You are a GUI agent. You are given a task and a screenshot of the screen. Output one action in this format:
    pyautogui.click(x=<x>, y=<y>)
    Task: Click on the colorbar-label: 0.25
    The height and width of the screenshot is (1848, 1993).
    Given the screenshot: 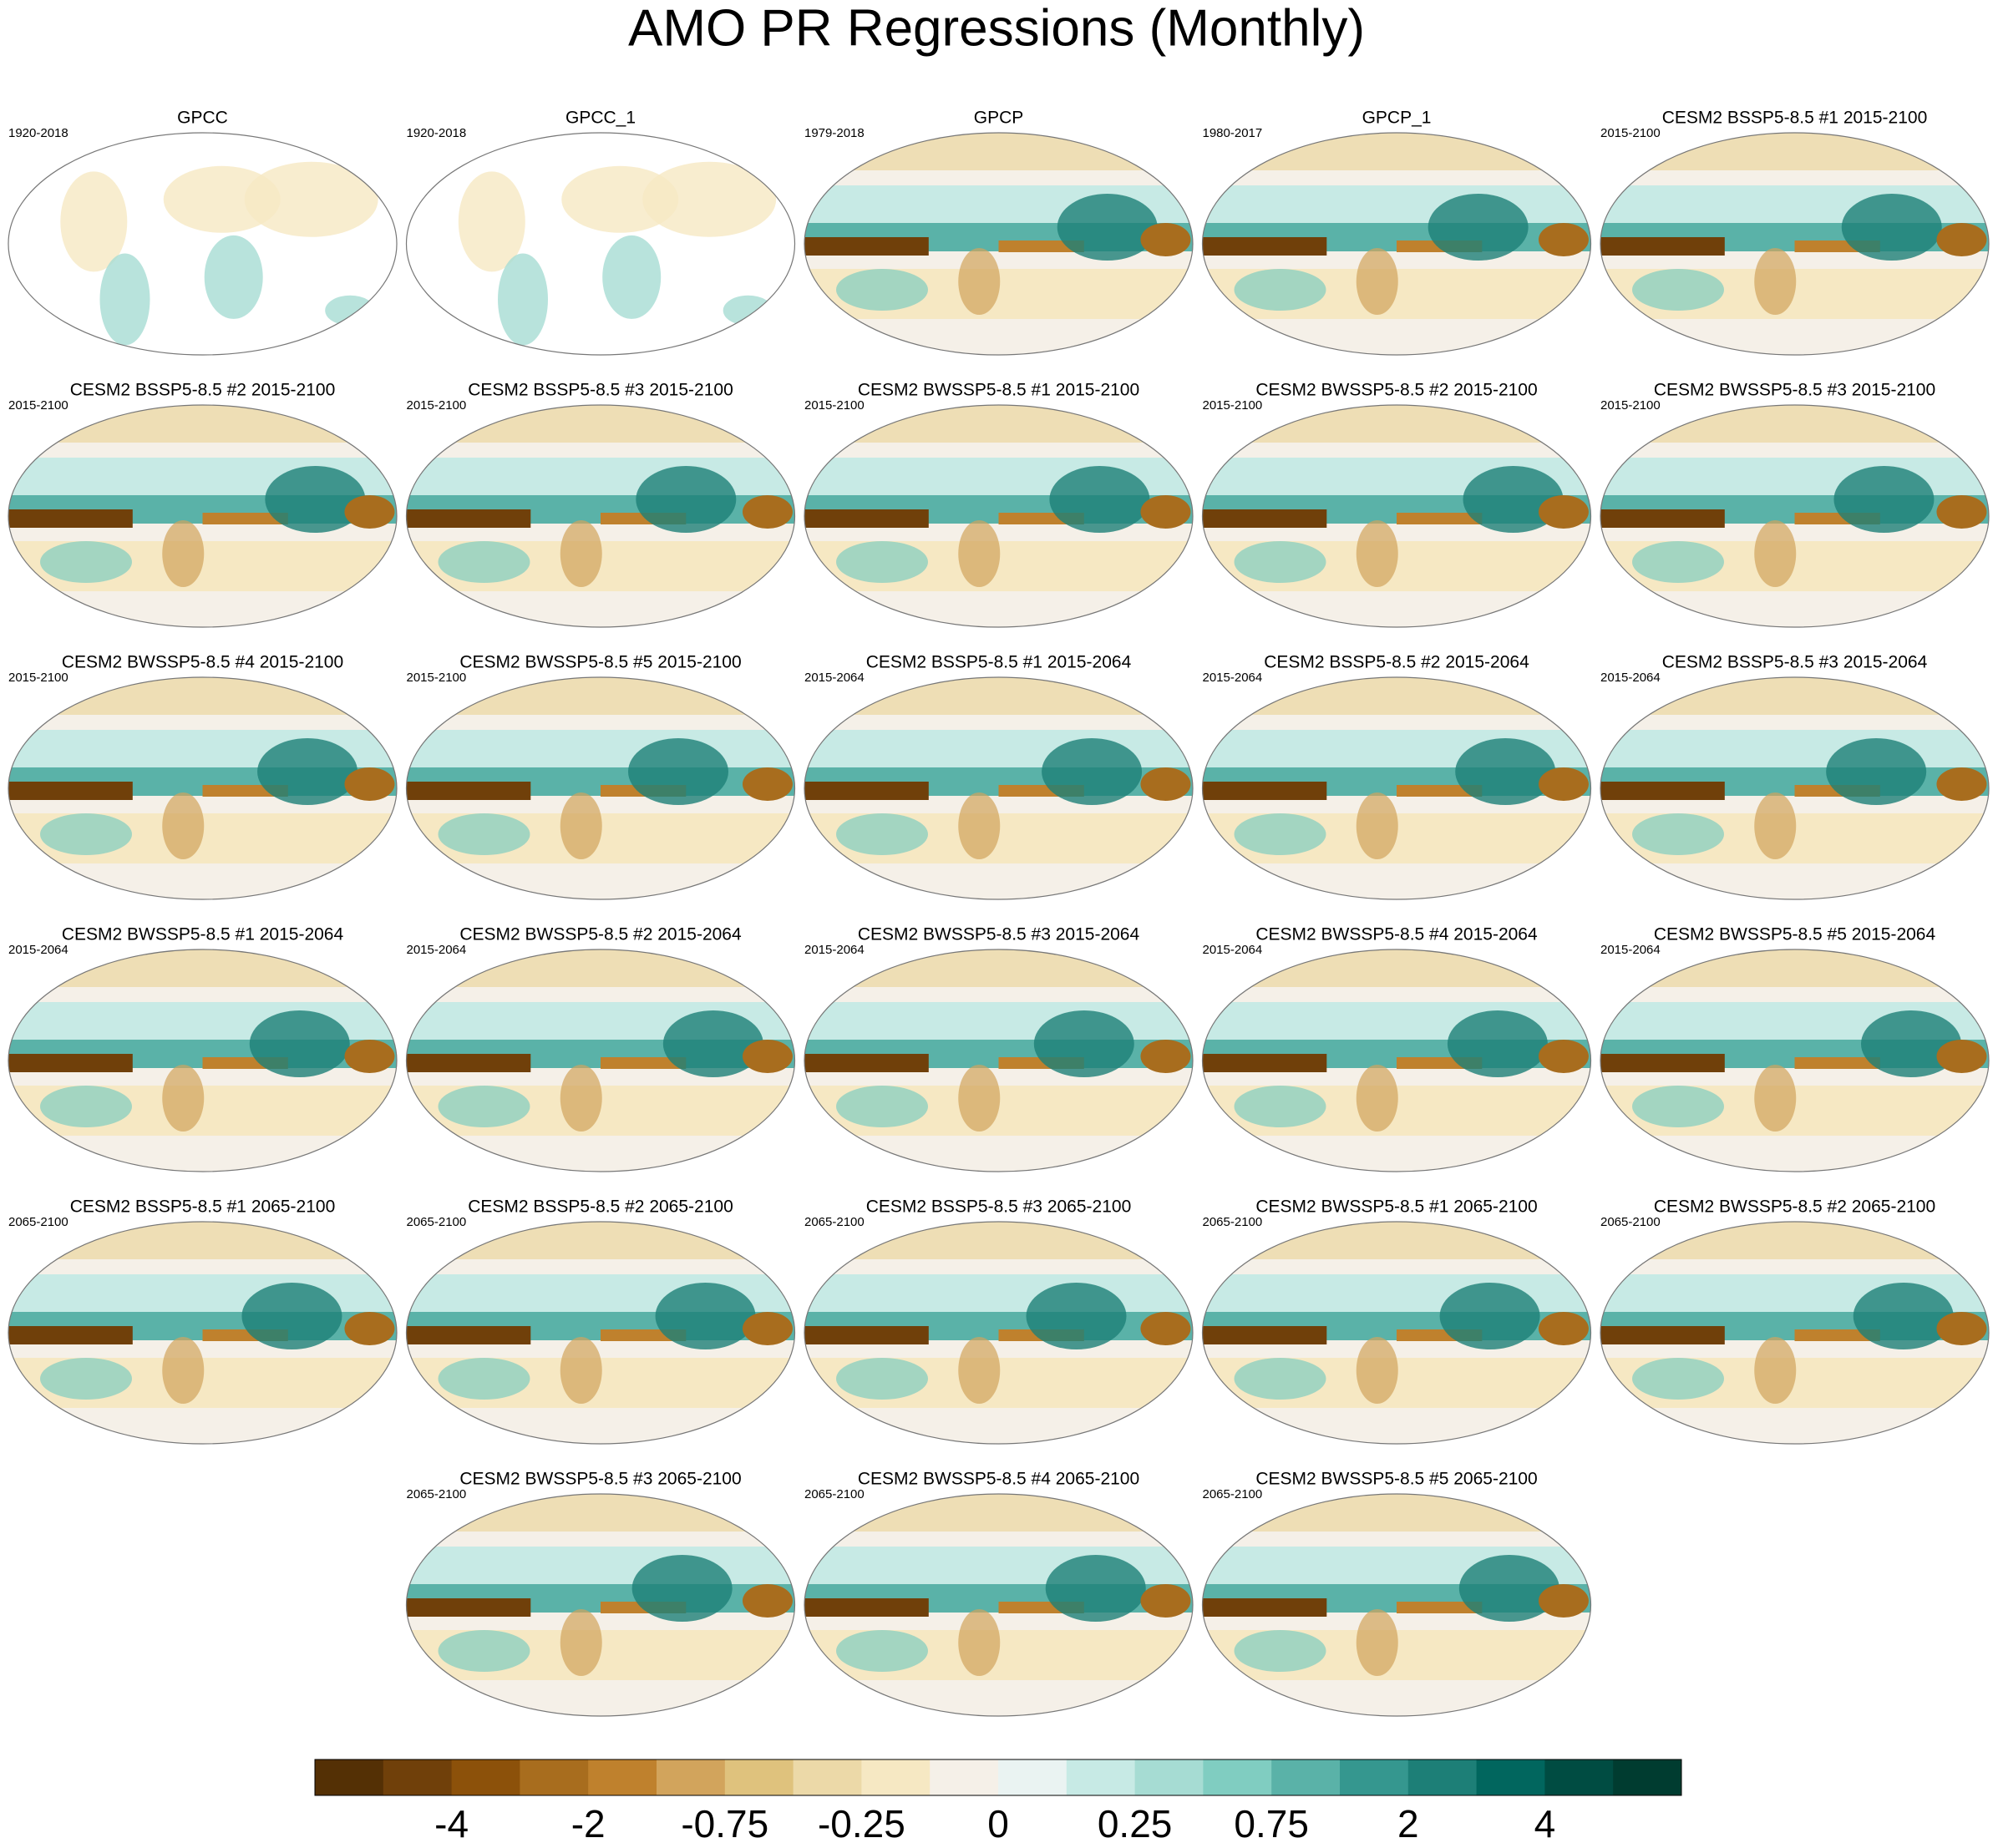 What is the action you would take?
    pyautogui.click(x=1135, y=1823)
    